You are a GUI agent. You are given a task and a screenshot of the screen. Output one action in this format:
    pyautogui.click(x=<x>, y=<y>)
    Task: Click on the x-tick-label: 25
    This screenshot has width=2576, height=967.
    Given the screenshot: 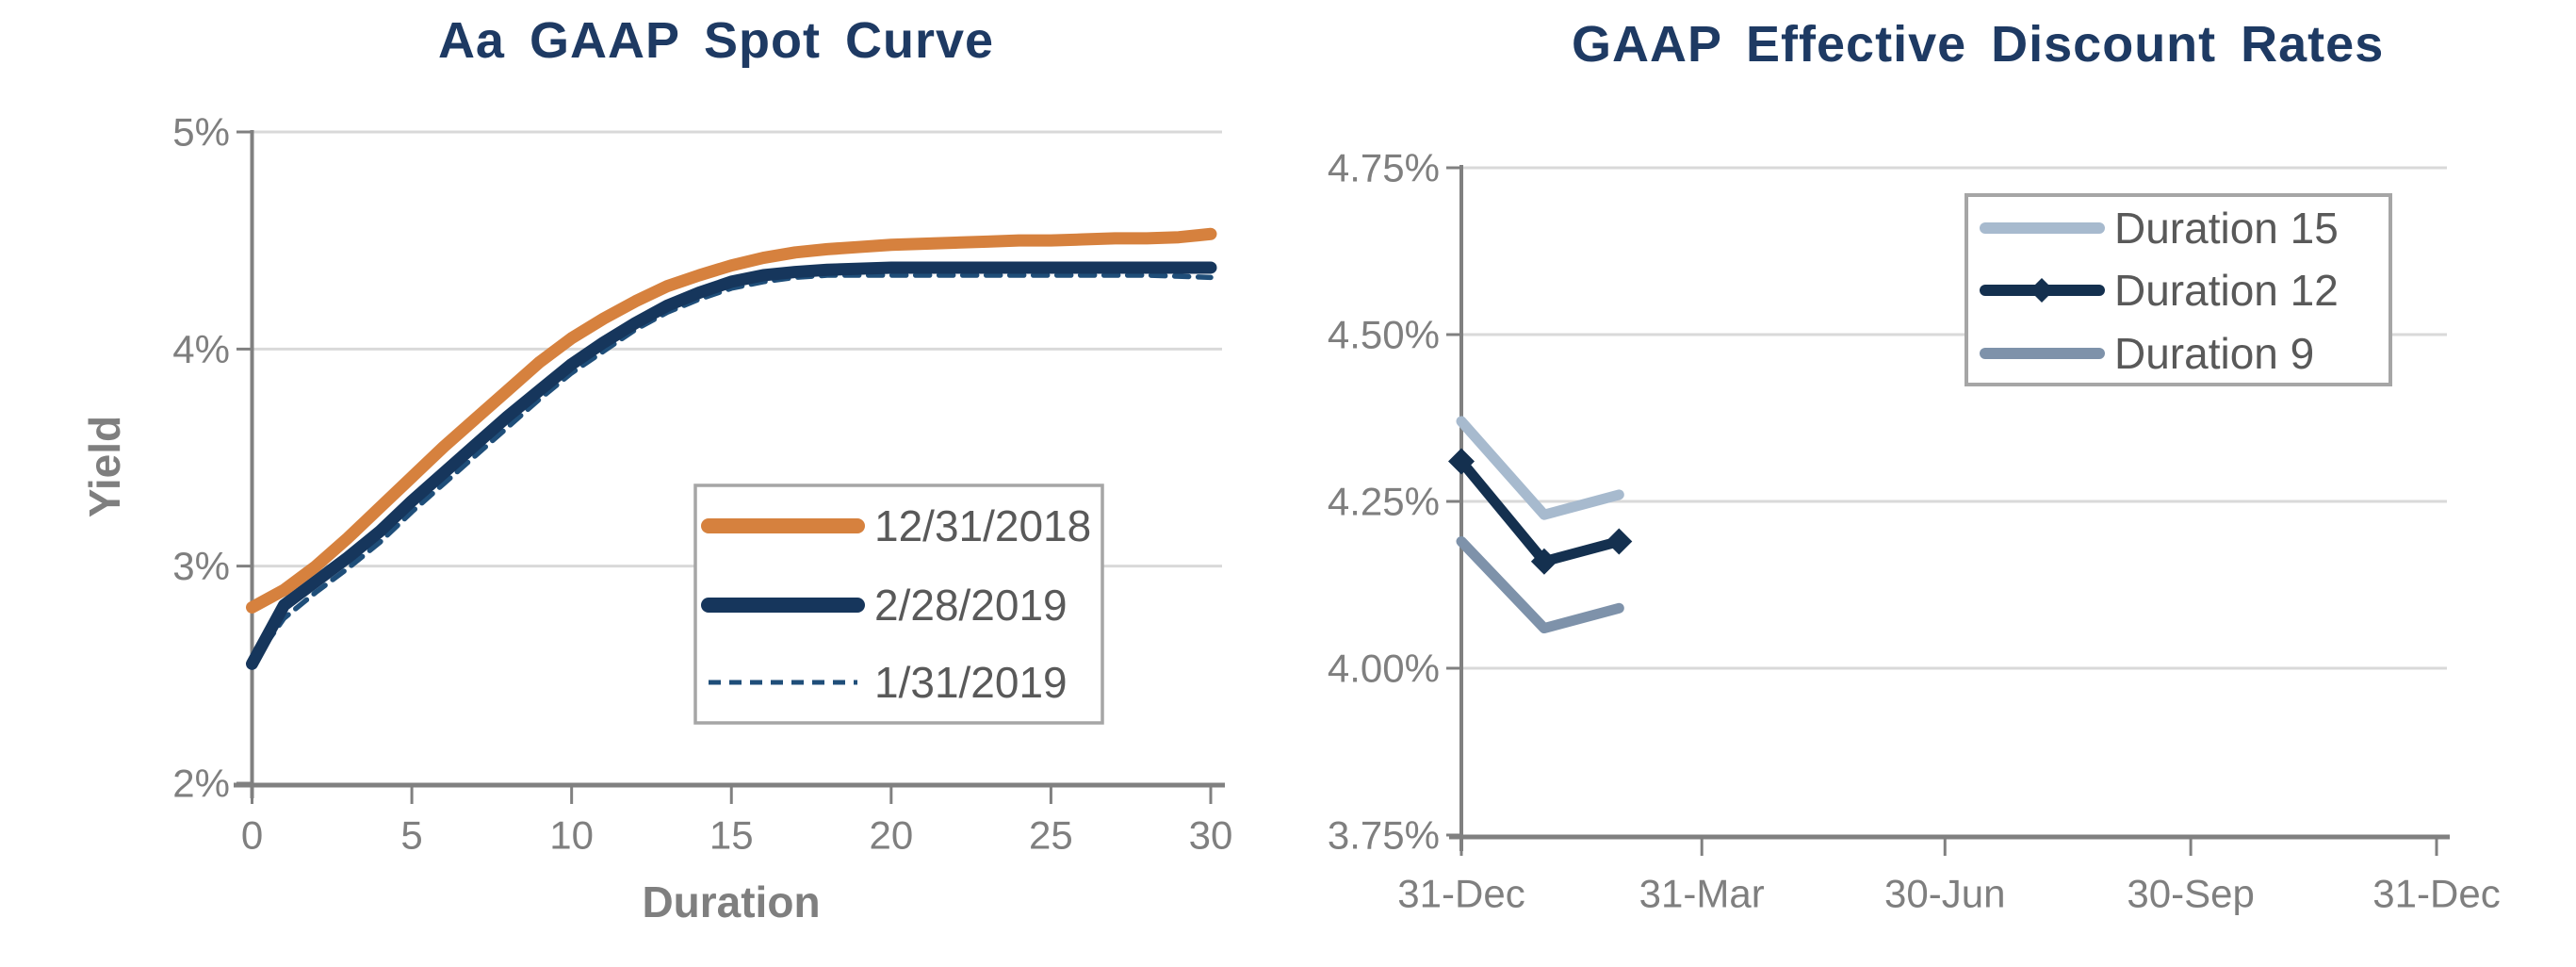 What is the action you would take?
    pyautogui.click(x=1051, y=836)
    